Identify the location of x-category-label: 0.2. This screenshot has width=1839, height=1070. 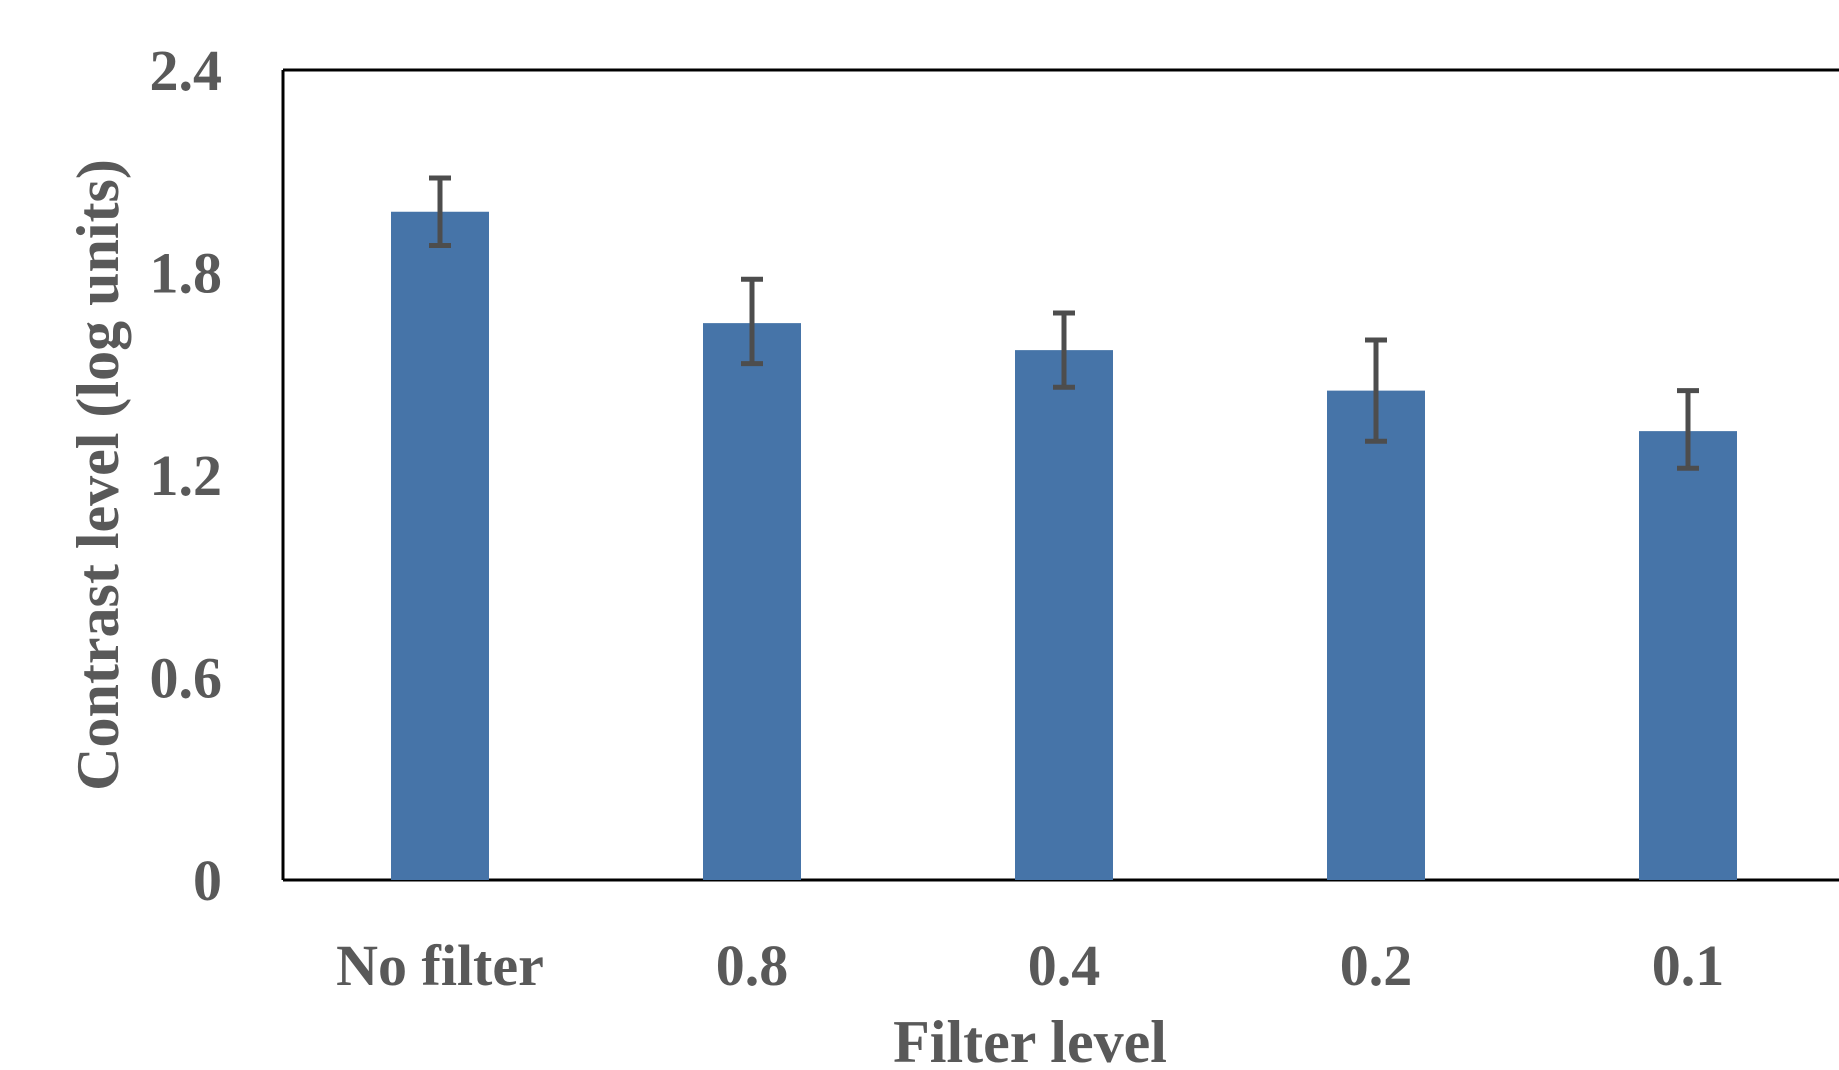
(1376, 965).